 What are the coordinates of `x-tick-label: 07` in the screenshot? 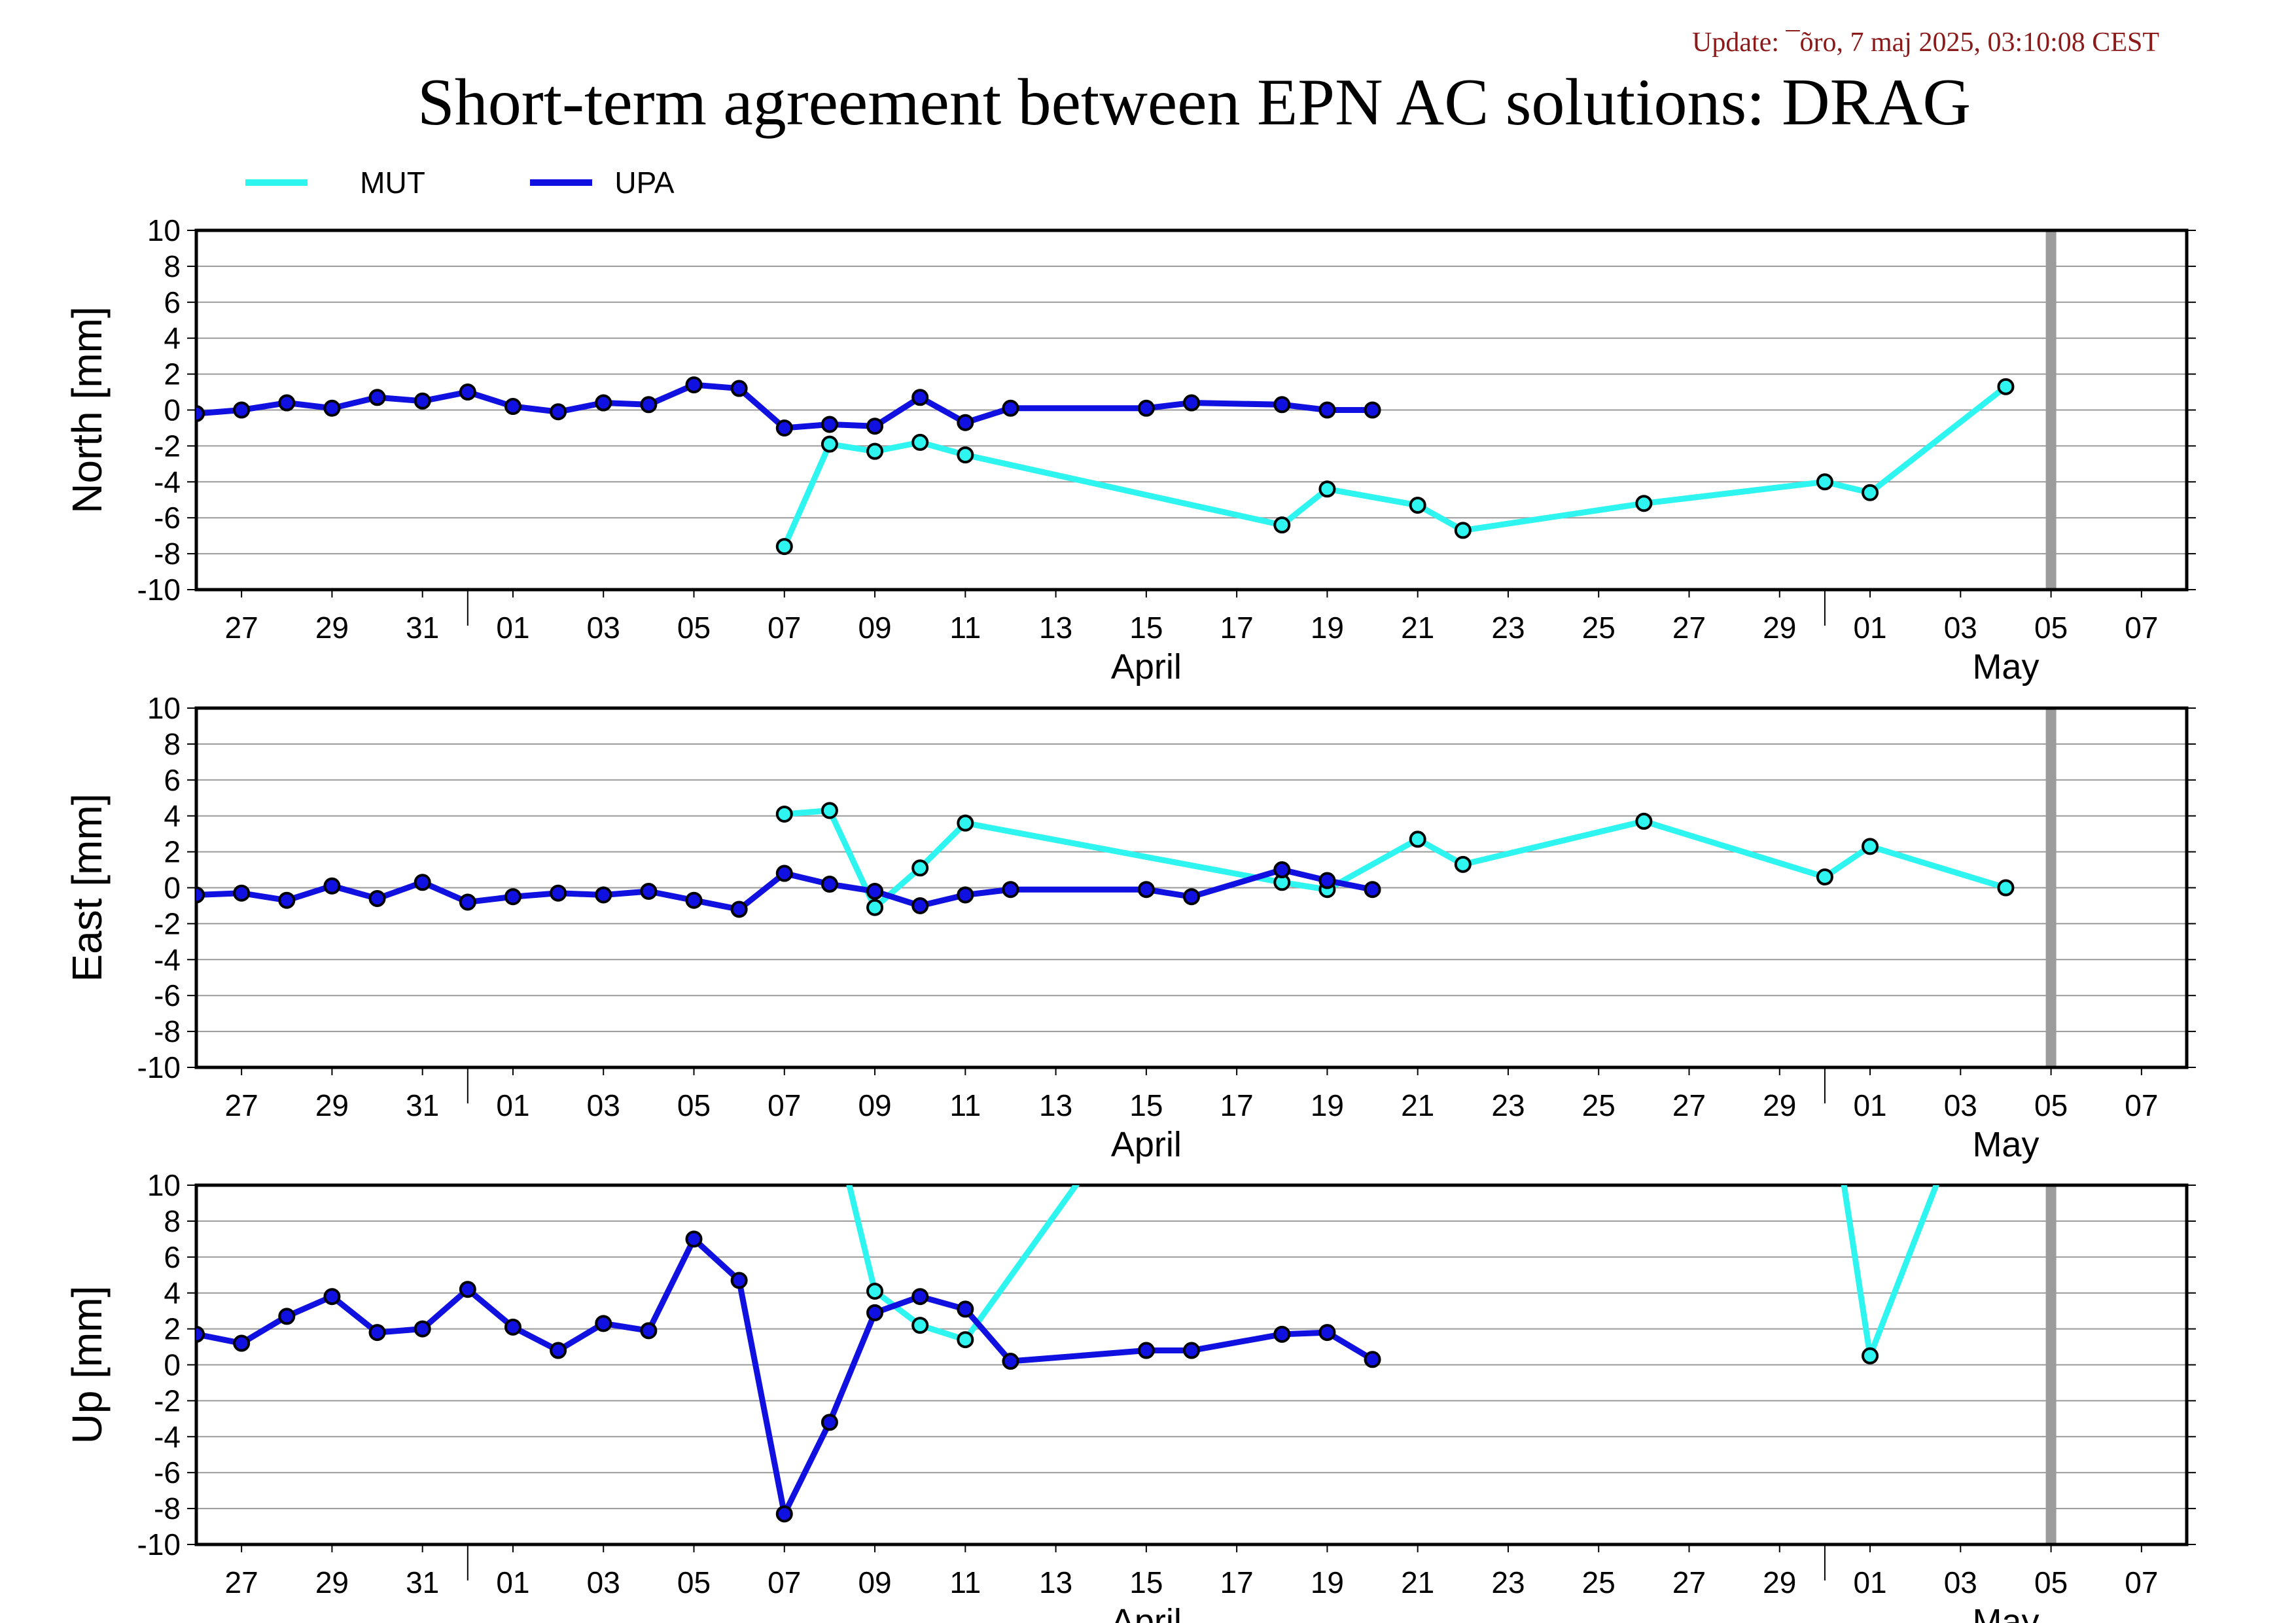 It's located at (2141, 628).